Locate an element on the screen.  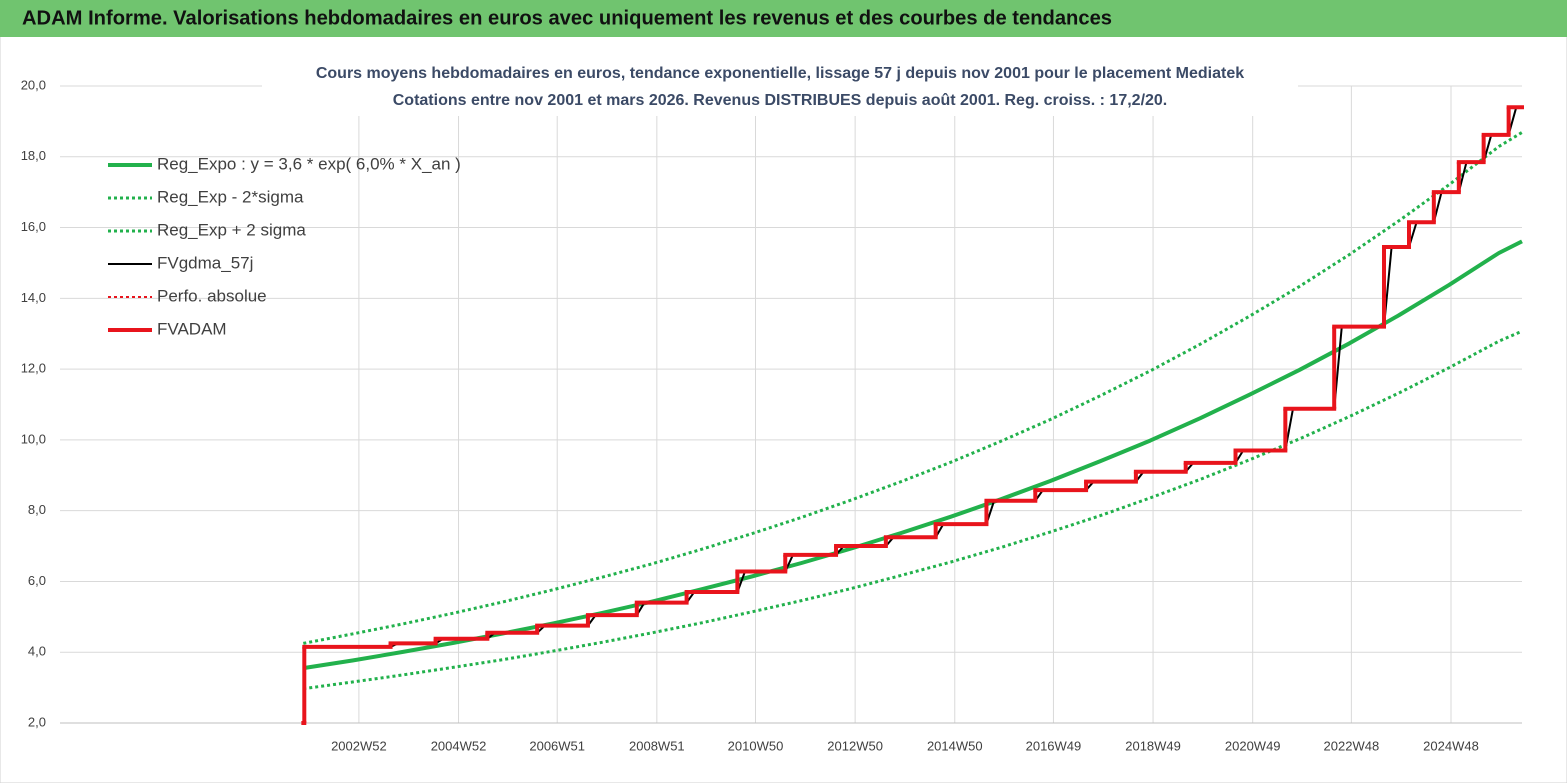
header-bar is located at coordinates (783, 18).